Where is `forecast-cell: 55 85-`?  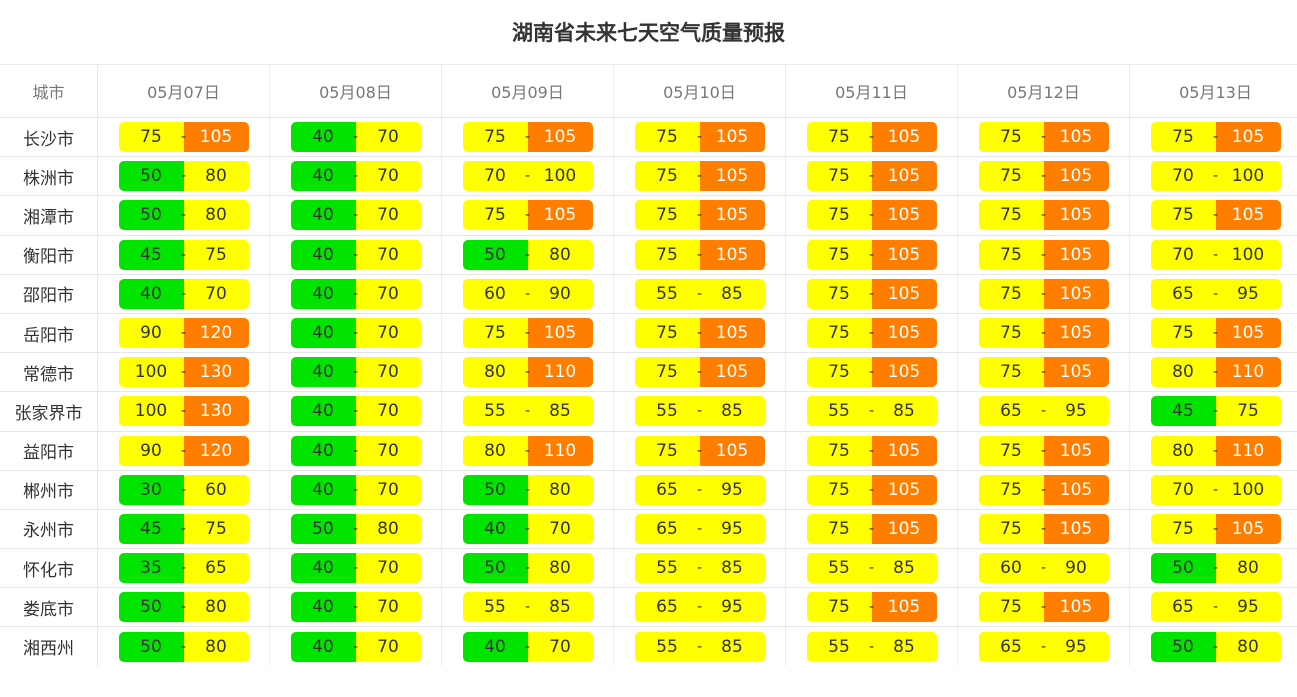 forecast-cell: 55 85- is located at coordinates (528, 411).